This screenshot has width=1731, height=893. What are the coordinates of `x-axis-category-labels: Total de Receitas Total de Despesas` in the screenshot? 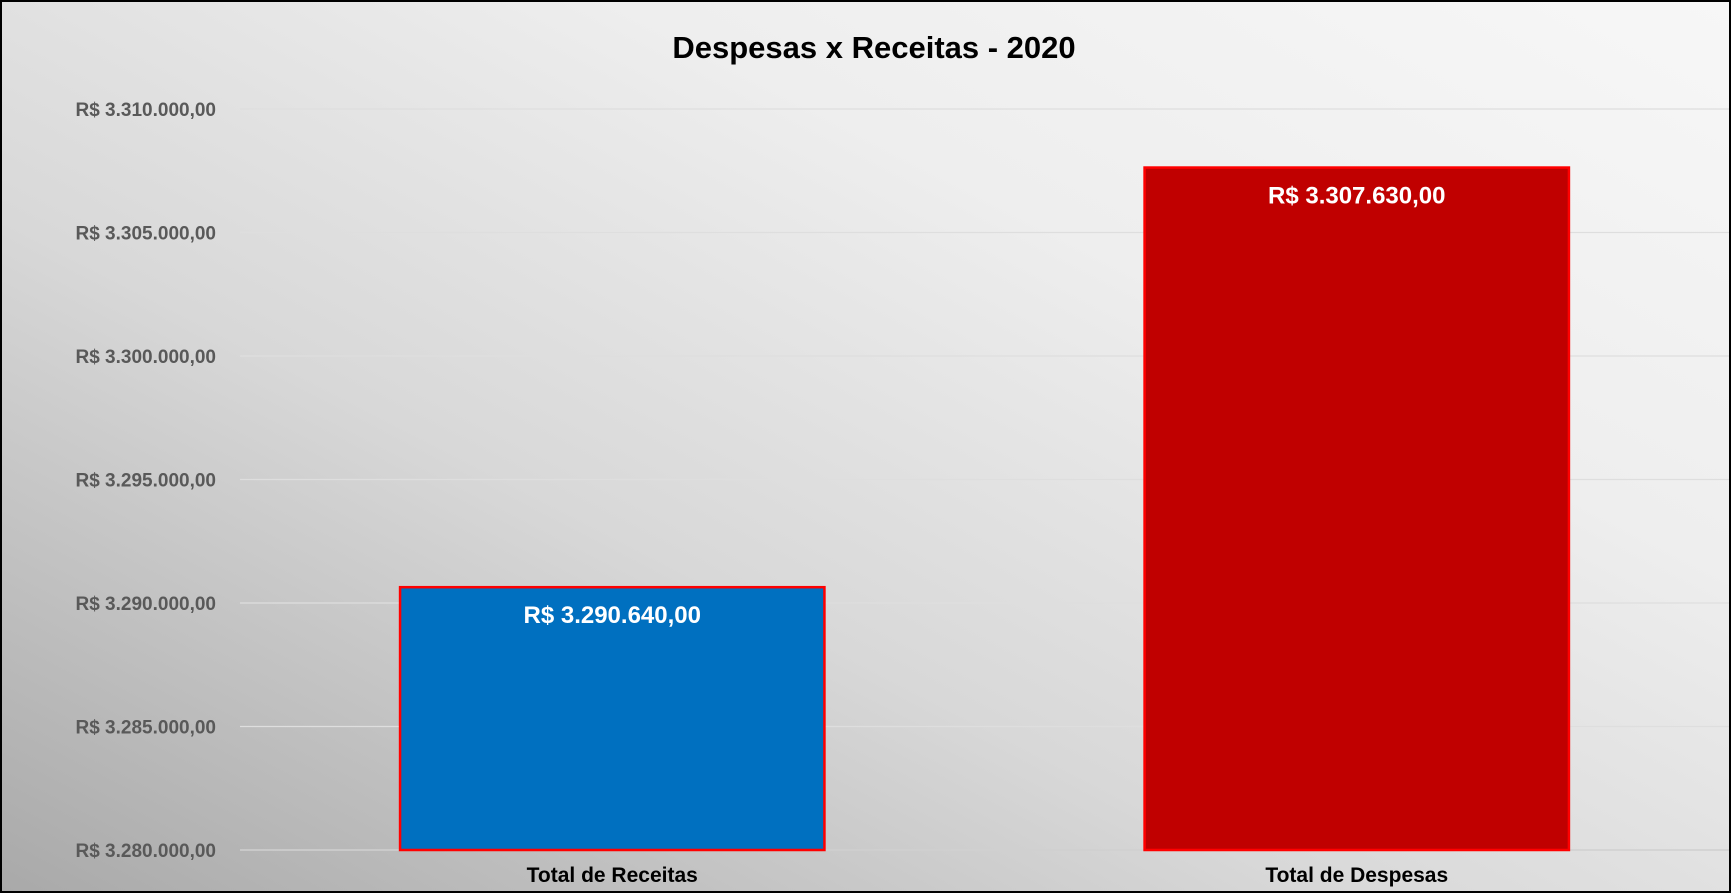 It's located at (988, 875).